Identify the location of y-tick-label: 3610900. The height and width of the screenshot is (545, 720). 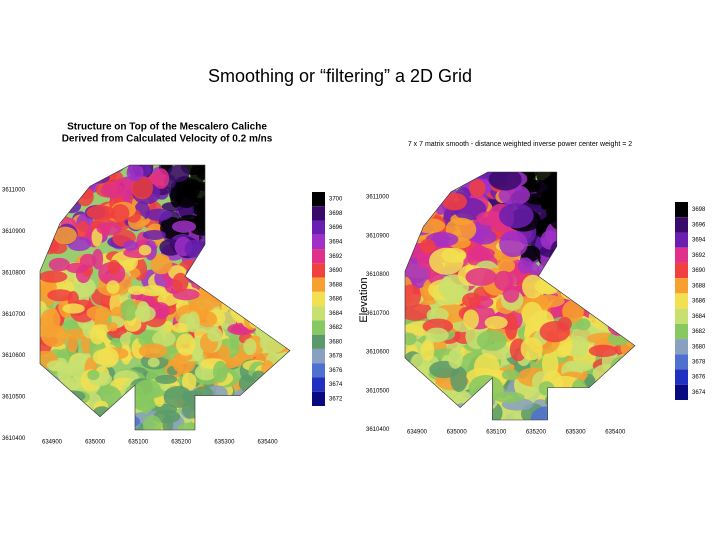
(378, 236).